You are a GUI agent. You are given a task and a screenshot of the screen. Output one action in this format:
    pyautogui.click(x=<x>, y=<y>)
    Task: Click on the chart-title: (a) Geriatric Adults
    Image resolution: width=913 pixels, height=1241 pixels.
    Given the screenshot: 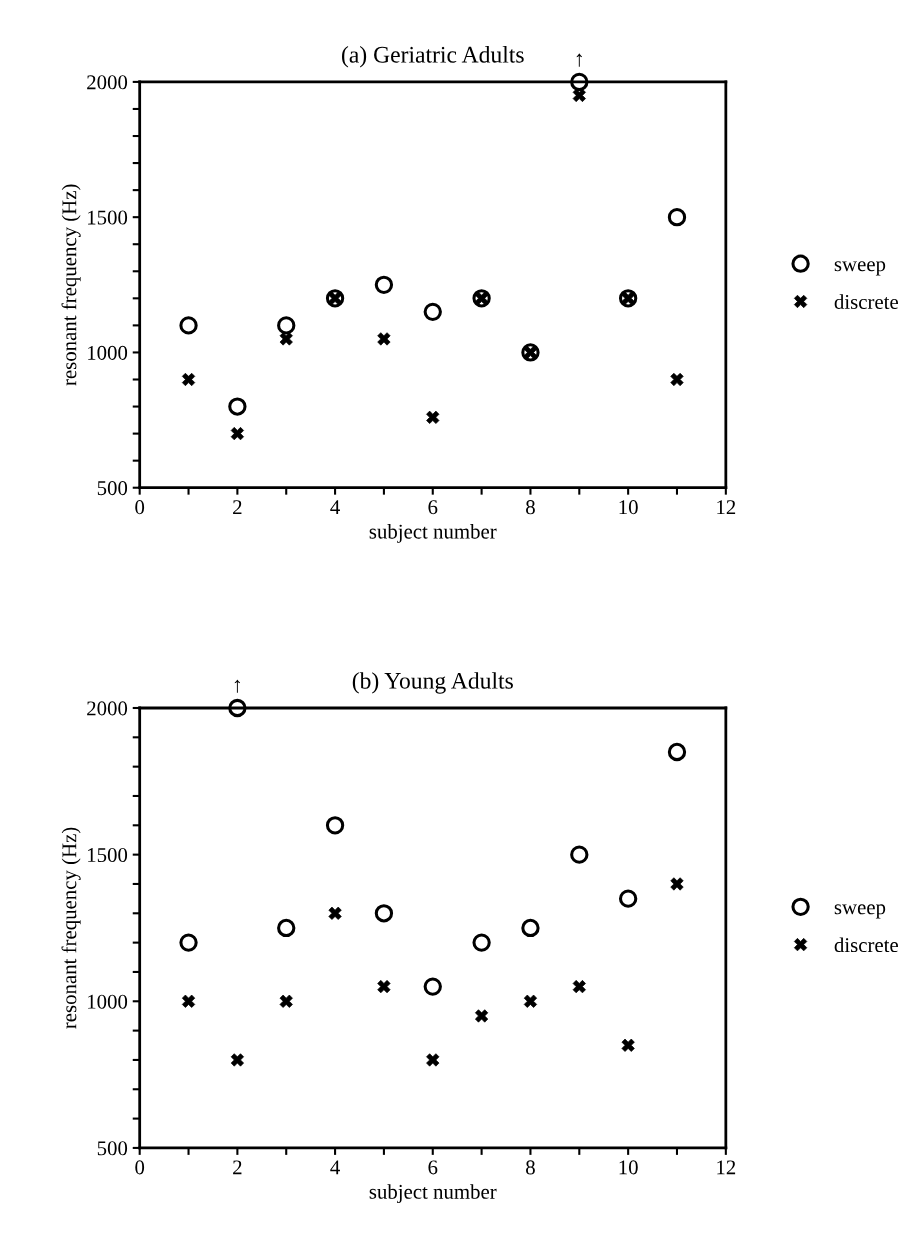 What is the action you would take?
    pyautogui.click(x=433, y=57)
    